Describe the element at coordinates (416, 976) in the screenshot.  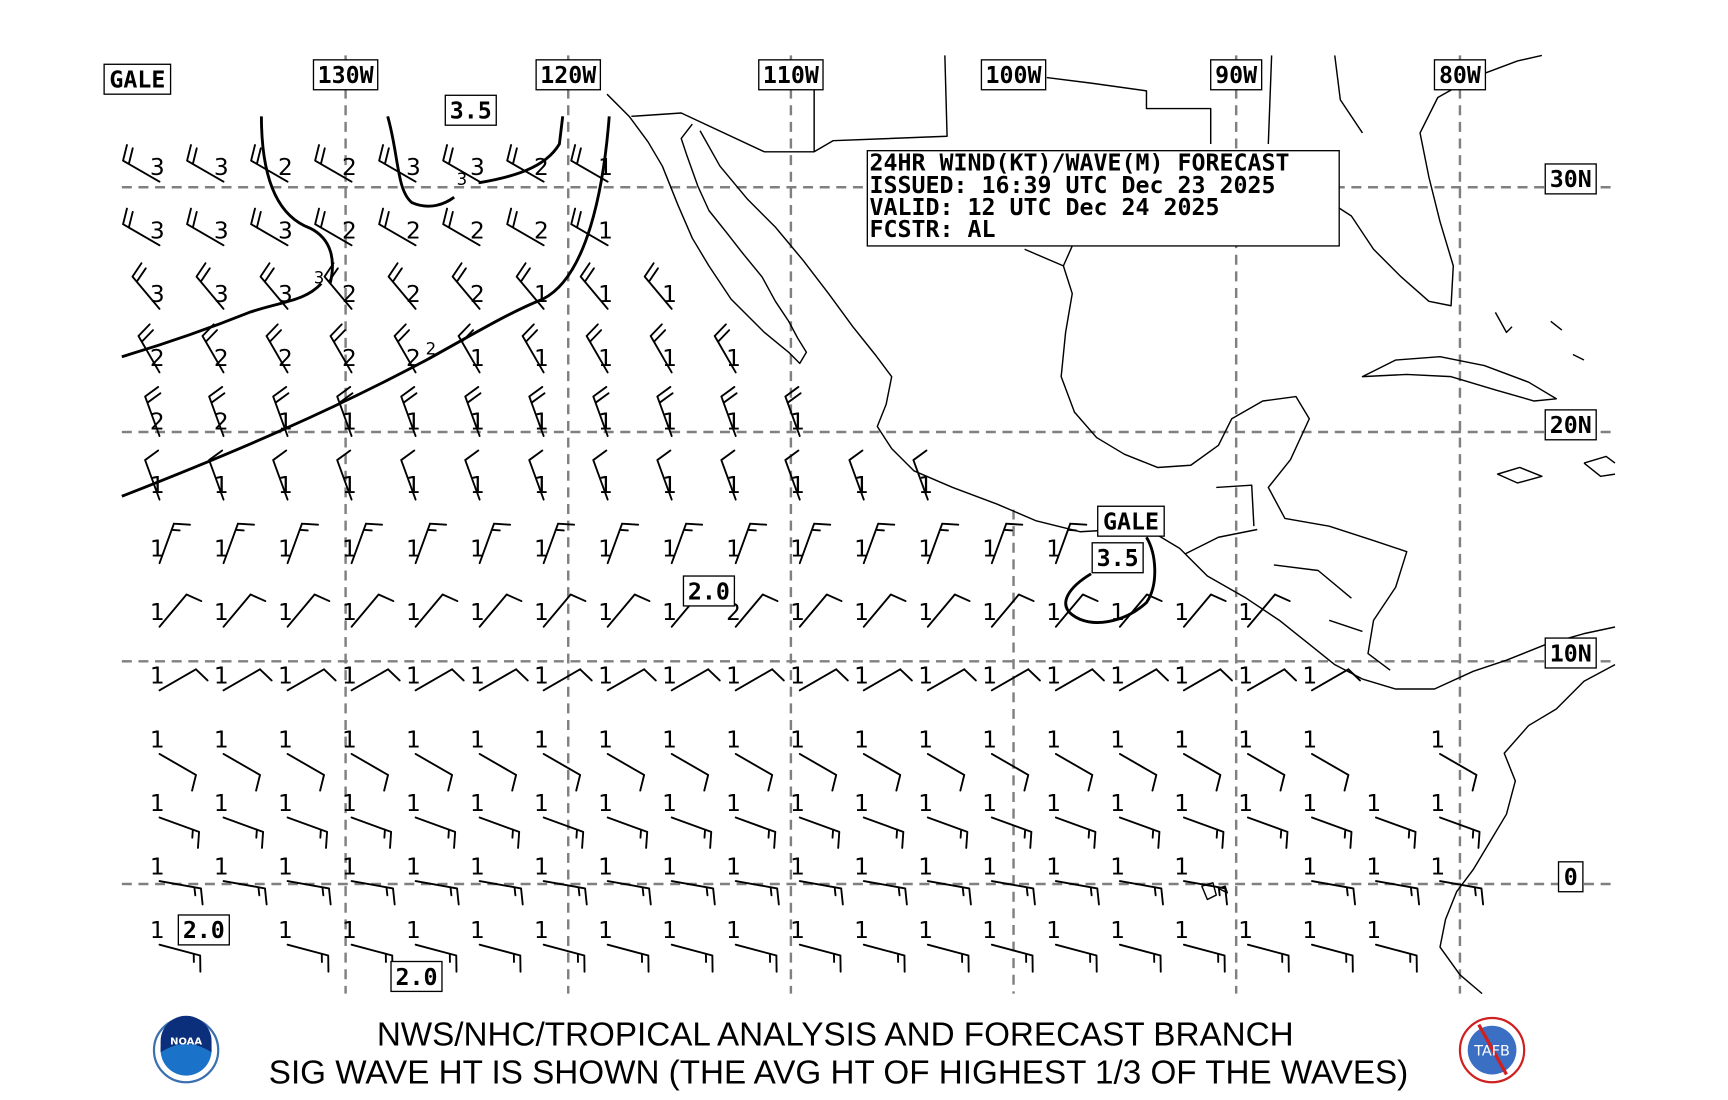
I see `max-wave-s: 2.0` at that location.